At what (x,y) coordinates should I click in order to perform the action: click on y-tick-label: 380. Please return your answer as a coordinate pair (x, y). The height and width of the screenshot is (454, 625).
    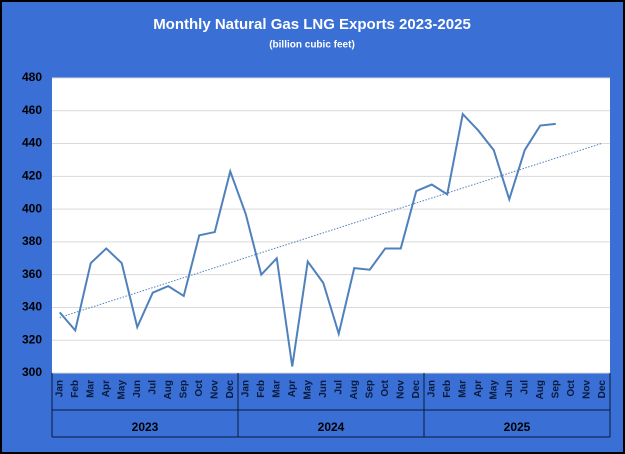
    Looking at the image, I should click on (32, 241).